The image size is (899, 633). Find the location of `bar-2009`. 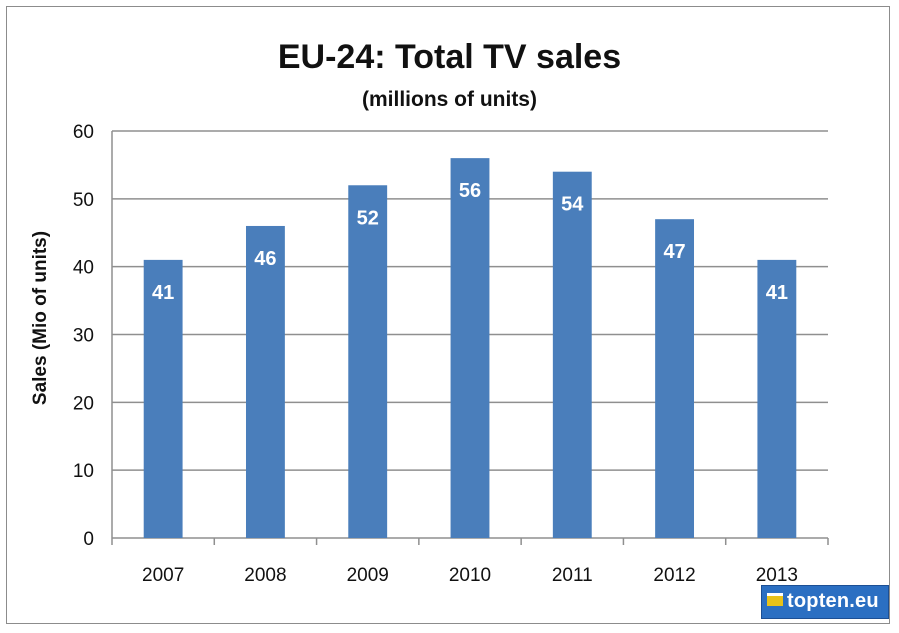

bar-2009 is located at coordinates (368, 361).